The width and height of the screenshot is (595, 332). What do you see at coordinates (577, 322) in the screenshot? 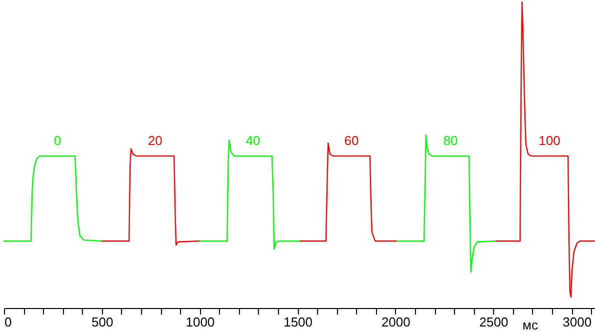
I see `x-tick-label: 3000` at bounding box center [577, 322].